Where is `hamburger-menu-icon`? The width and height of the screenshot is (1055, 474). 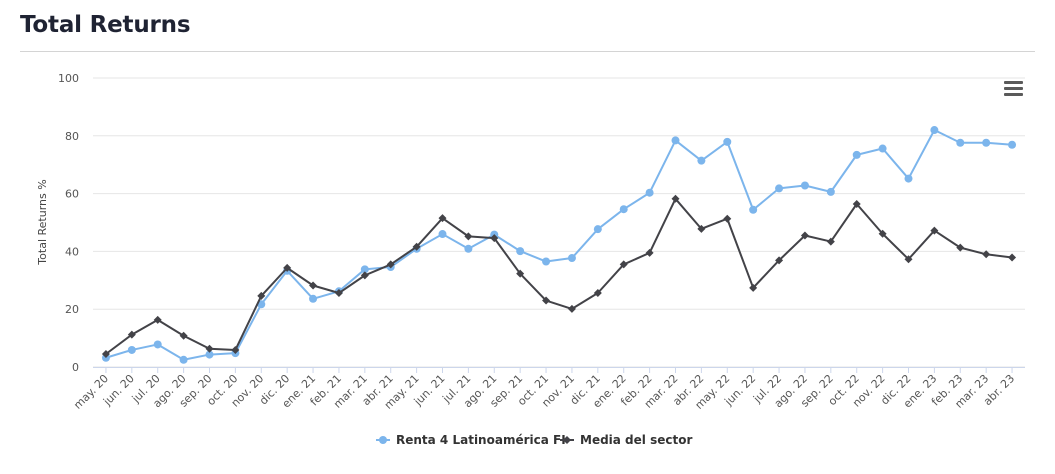 hamburger-menu-icon is located at coordinates (1013, 89).